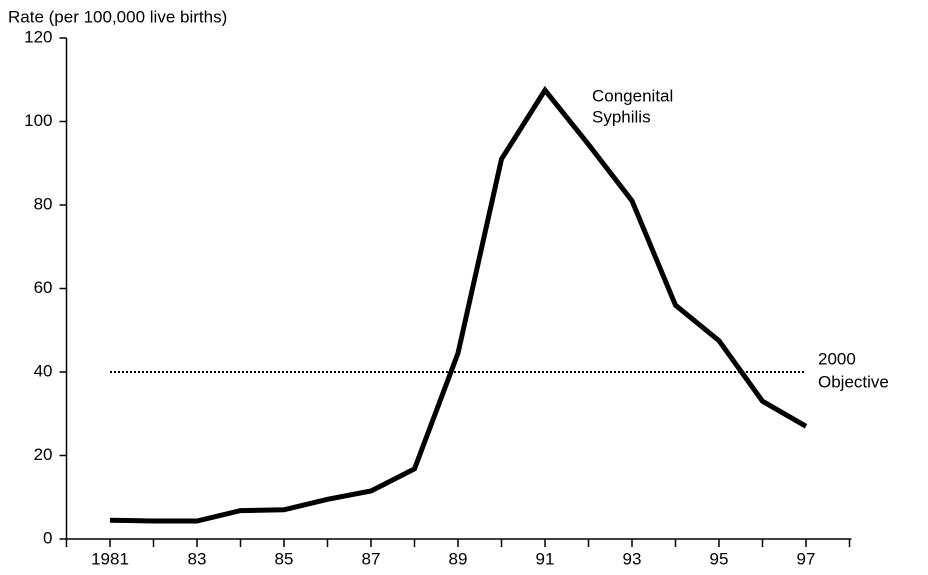  I want to click on y-tick-label: 60, so click(43, 287).